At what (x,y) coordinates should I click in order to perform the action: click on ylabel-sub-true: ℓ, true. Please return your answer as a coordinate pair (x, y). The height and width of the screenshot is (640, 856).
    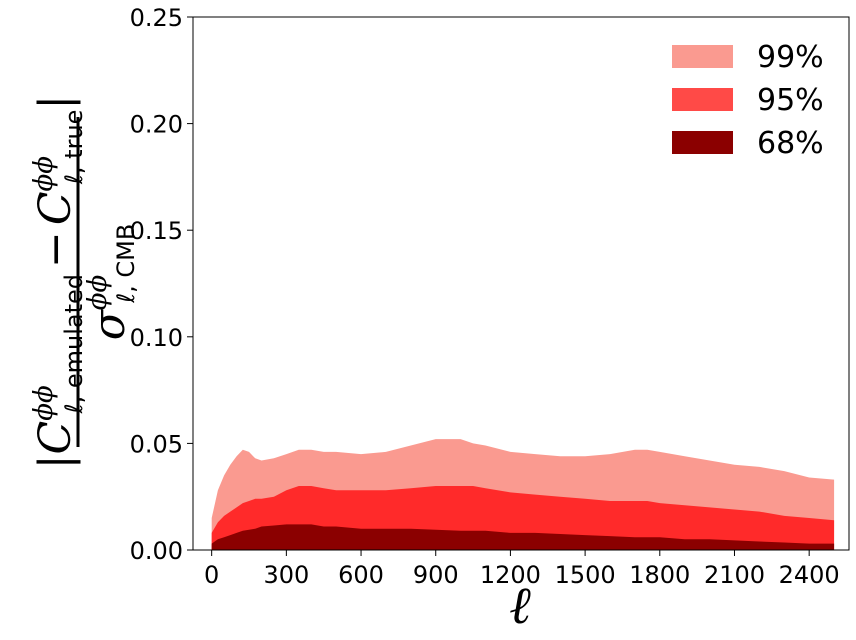
    Looking at the image, I should click on (74, 147).